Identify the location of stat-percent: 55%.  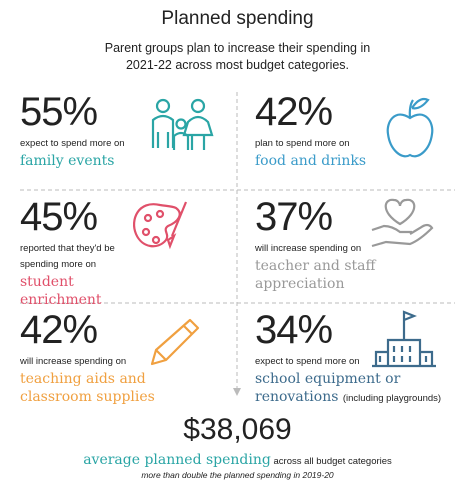
(59, 112).